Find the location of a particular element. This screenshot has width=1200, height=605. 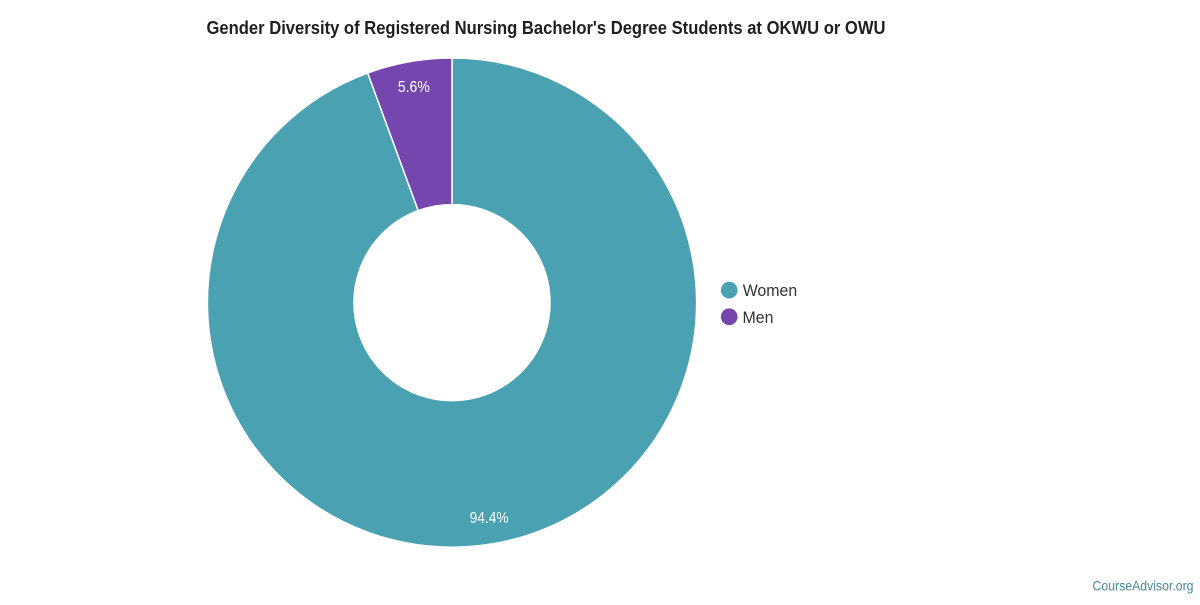

svg-text: Women is located at coordinates (770, 290).